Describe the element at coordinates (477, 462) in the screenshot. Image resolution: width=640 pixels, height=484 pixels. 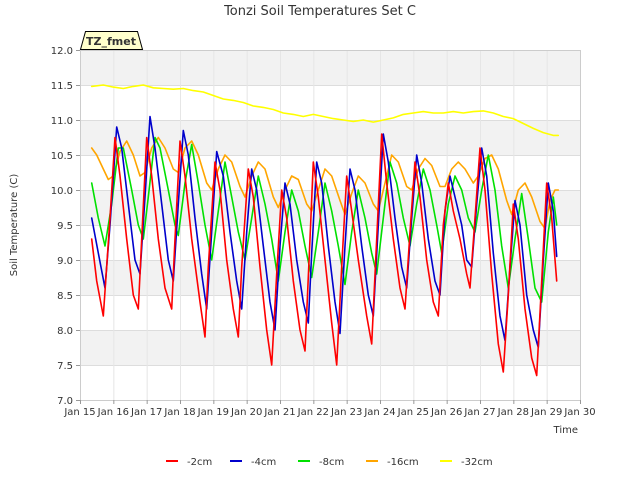
I see `legend-label: -32cm` at that location.